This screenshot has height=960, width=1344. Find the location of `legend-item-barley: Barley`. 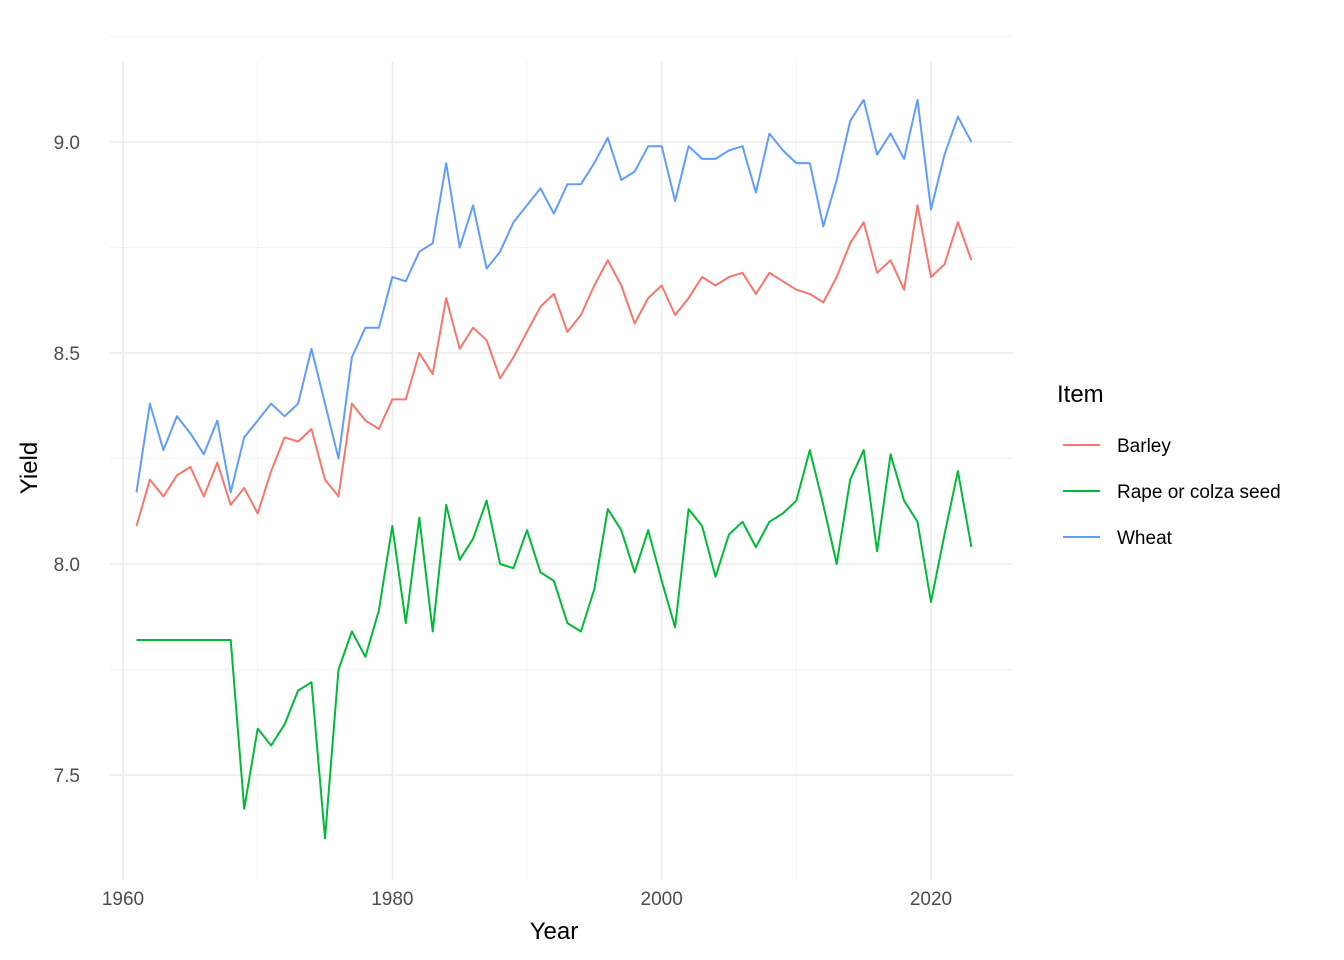

legend-item-barley: Barley is located at coordinates (1117, 446).